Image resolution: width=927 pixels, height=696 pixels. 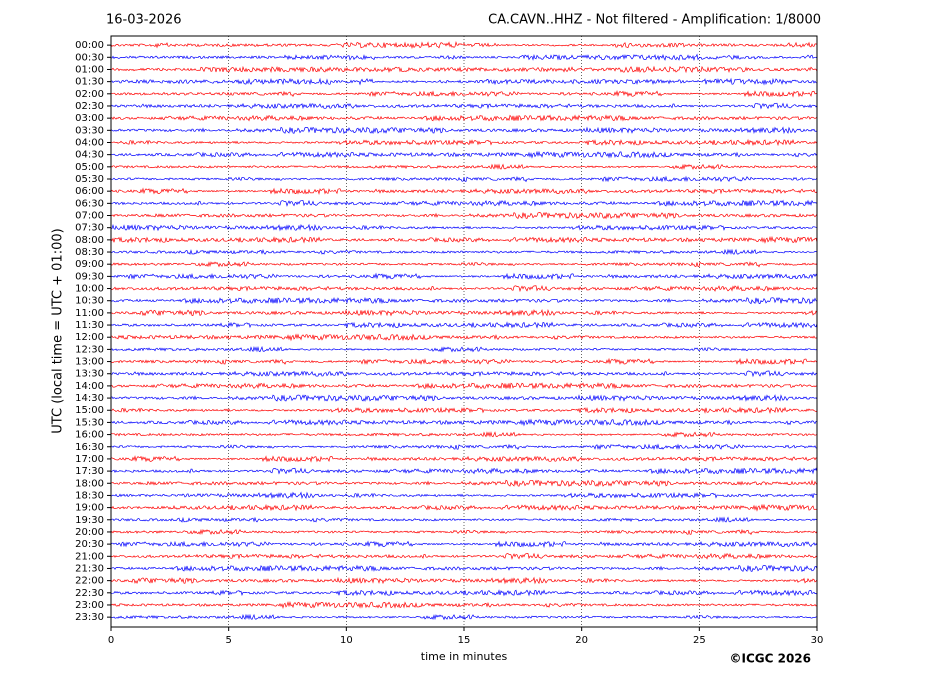 What do you see at coordinates (89, 216) in the screenshot?
I see `y-tick-label: 07:00` at bounding box center [89, 216].